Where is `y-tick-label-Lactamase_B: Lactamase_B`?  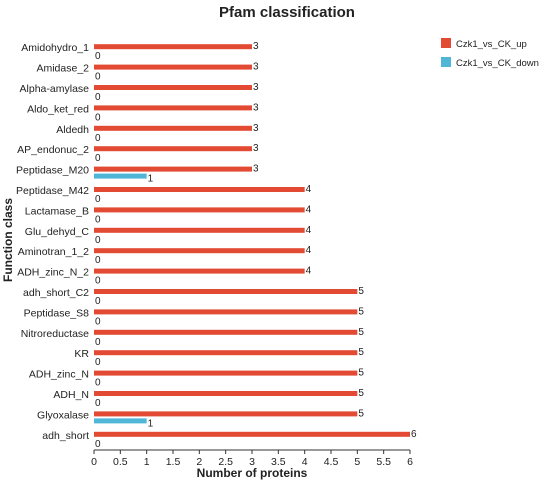
y-tick-label-Lactamase_B: Lactamase_B is located at coordinates (57, 211).